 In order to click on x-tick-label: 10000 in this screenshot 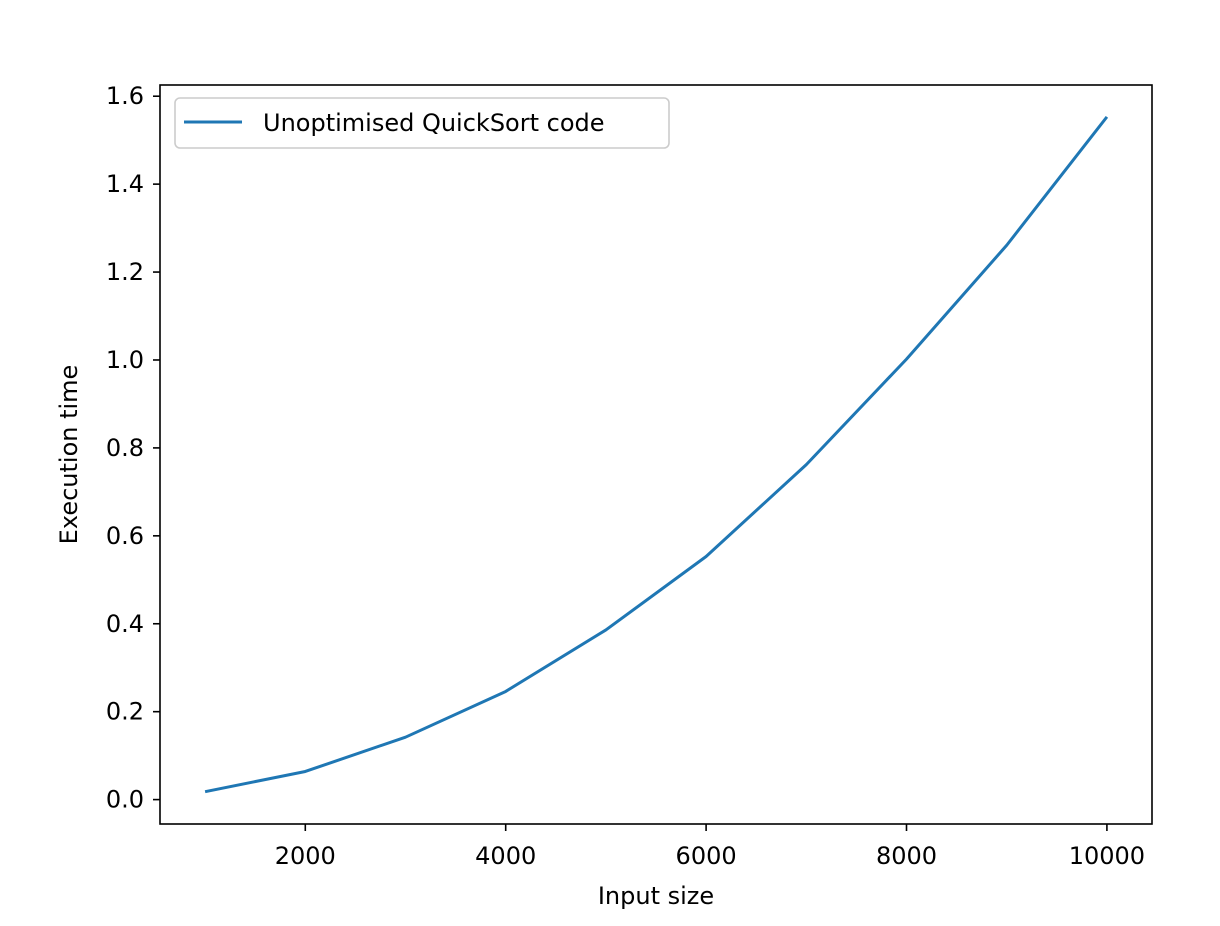, I will do `click(1107, 856)`.